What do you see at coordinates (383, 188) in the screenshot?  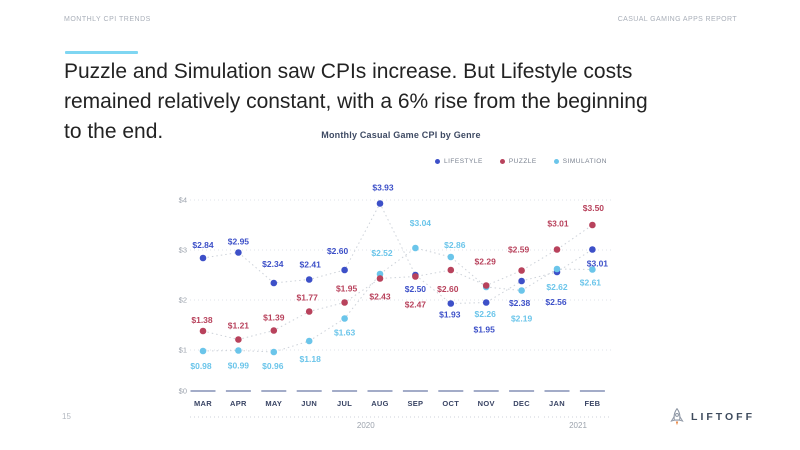 I see `lifestyle-label-aug: $3.93` at bounding box center [383, 188].